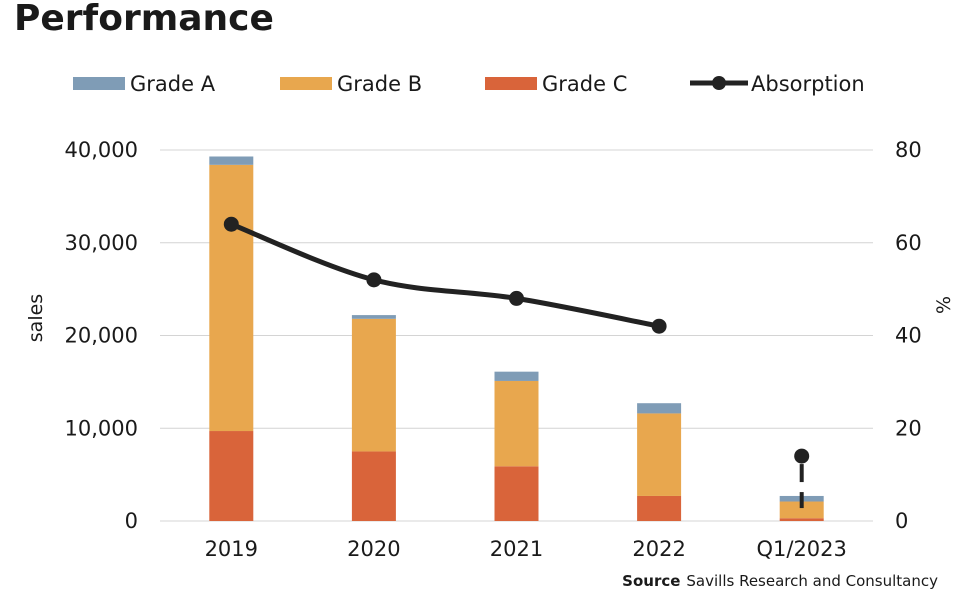 The image size is (970, 602). What do you see at coordinates (144, 19) in the screenshot?
I see `page-title: Performance` at bounding box center [144, 19].